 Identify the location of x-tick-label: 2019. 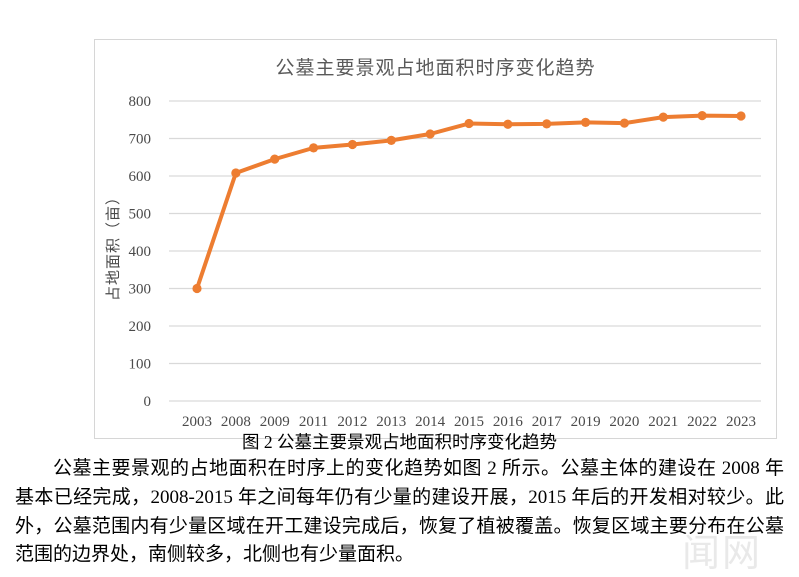
(586, 422).